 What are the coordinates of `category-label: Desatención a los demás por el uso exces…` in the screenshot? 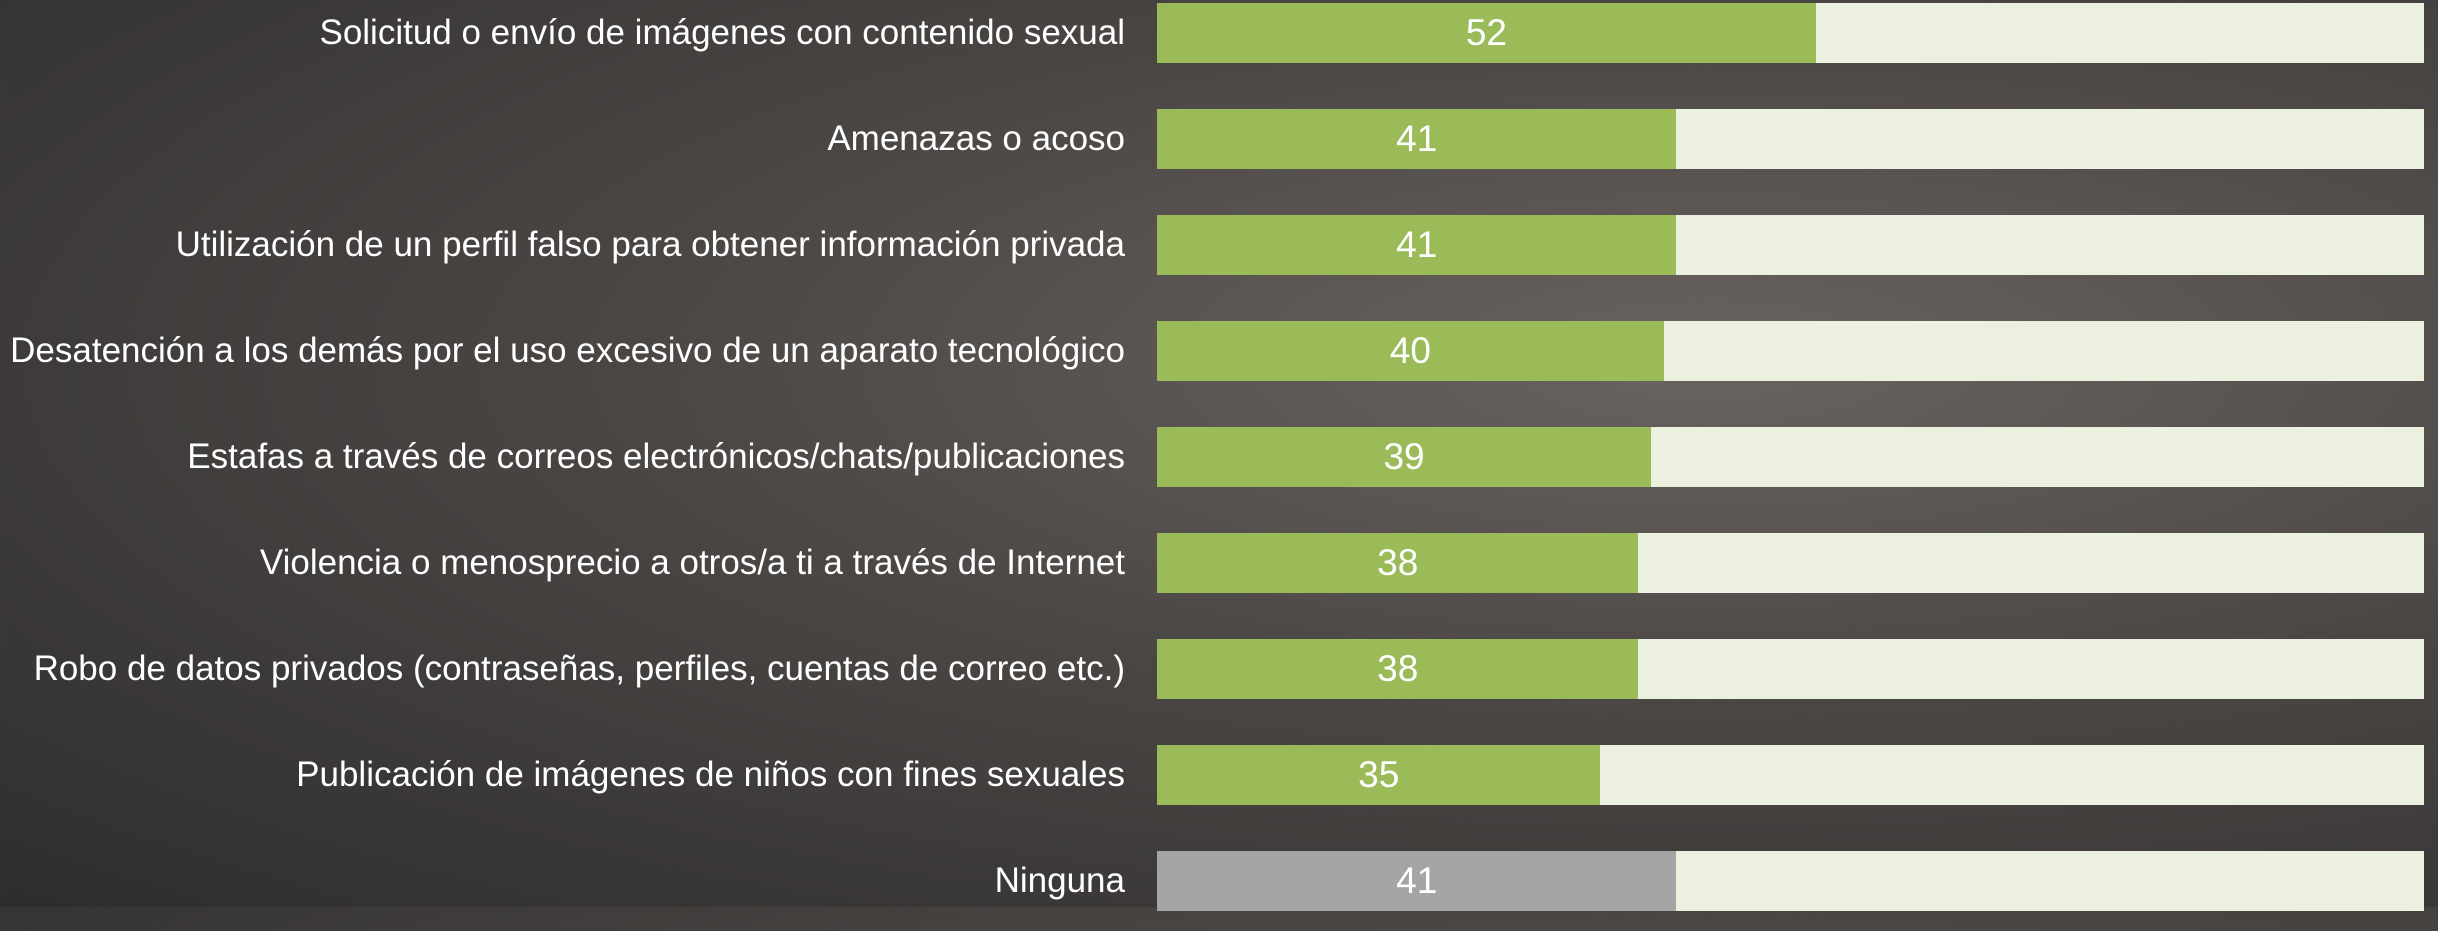 It's located at (567, 350).